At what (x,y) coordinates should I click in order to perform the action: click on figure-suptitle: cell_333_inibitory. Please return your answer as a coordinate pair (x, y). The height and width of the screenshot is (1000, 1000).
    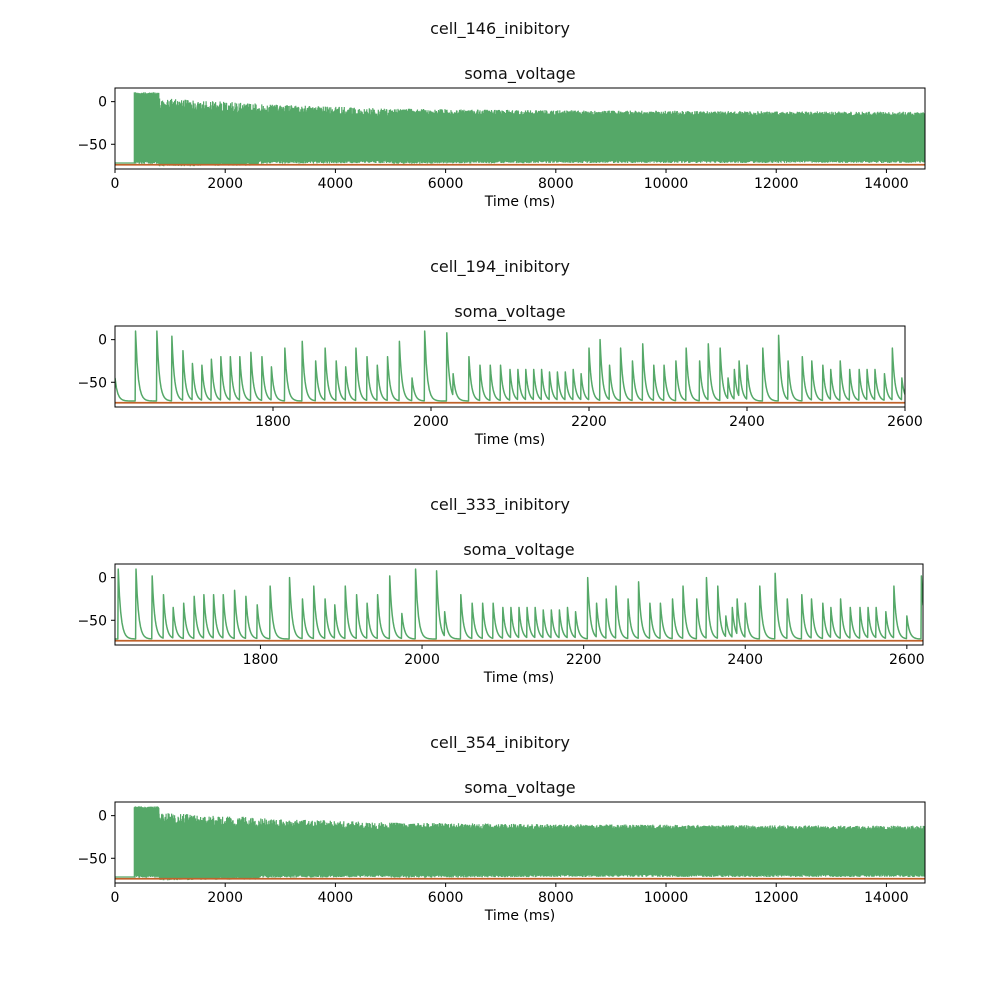
    Looking at the image, I should click on (500, 504).